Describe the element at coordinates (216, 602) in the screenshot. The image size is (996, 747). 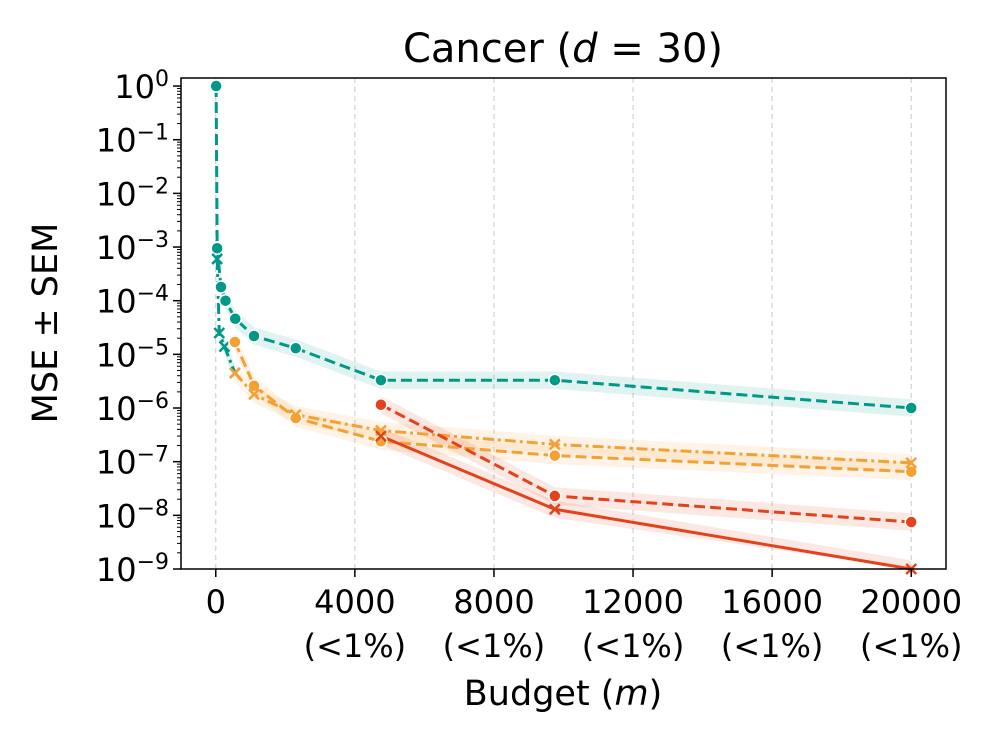
I see `x-tick-label-0: 0` at that location.